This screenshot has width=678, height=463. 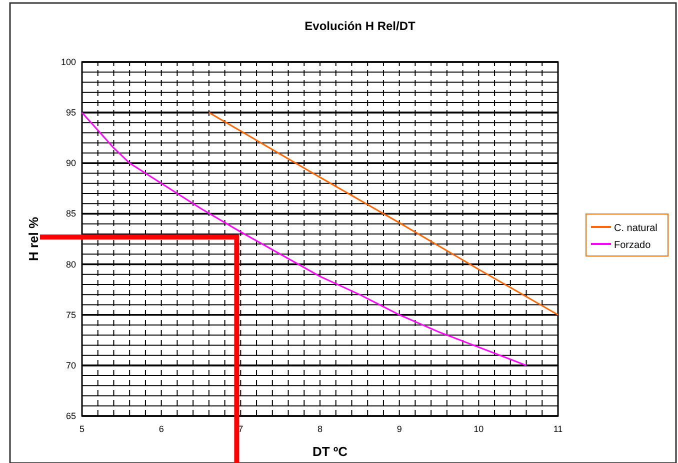 What do you see at coordinates (241, 429) in the screenshot?
I see `x-tick-label: 7` at bounding box center [241, 429].